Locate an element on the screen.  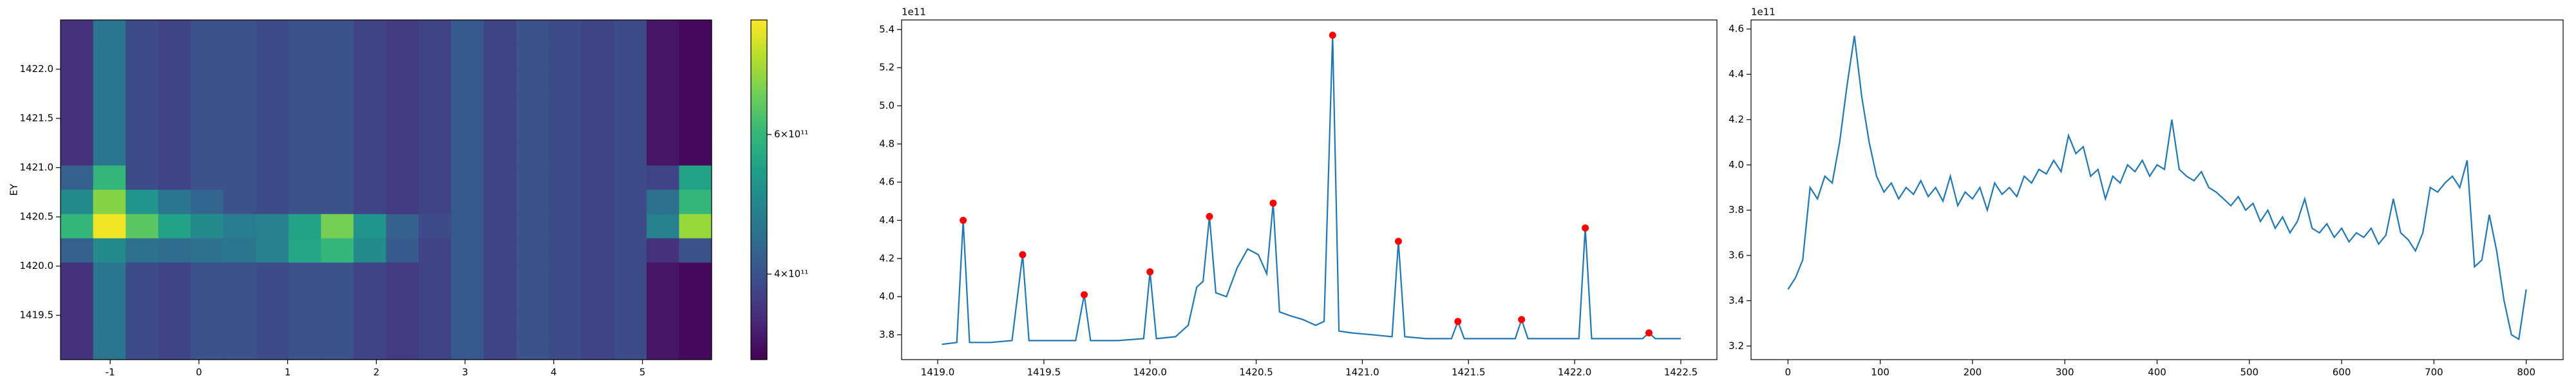
colorbar-tick-label: 4×10¹¹ is located at coordinates (791, 274).